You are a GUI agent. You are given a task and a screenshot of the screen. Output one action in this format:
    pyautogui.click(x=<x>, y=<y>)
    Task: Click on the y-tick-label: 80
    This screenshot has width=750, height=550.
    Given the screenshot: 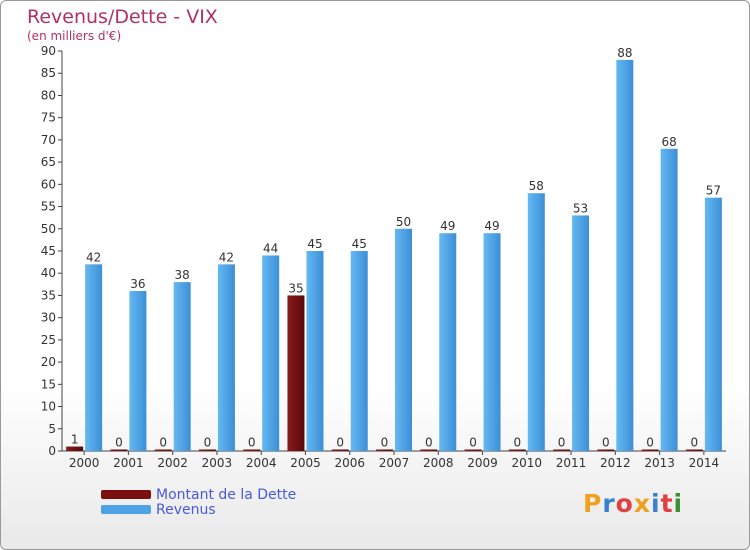 What is the action you would take?
    pyautogui.click(x=48, y=95)
    